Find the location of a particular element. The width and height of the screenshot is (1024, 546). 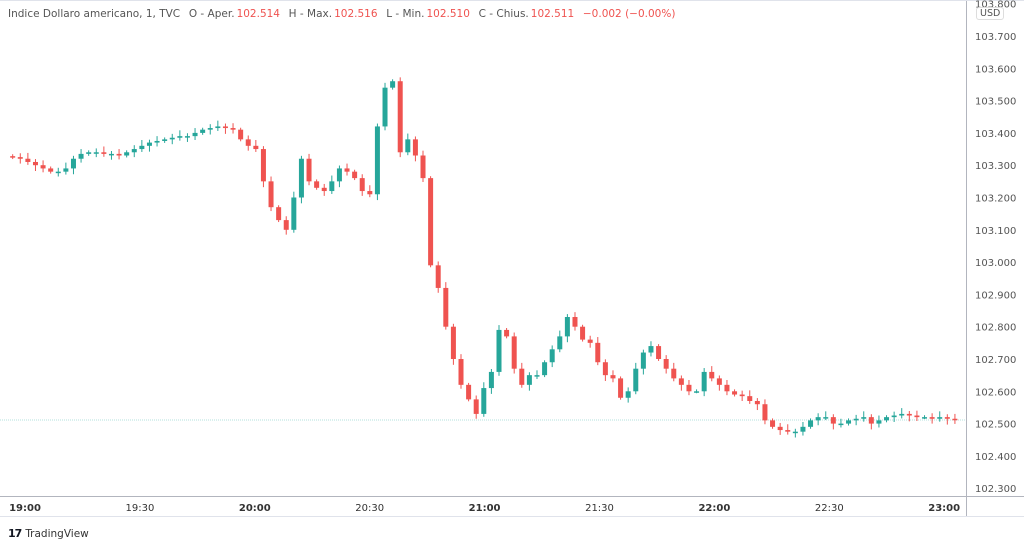

price-tick-label: 103.800 is located at coordinates (995, 5).